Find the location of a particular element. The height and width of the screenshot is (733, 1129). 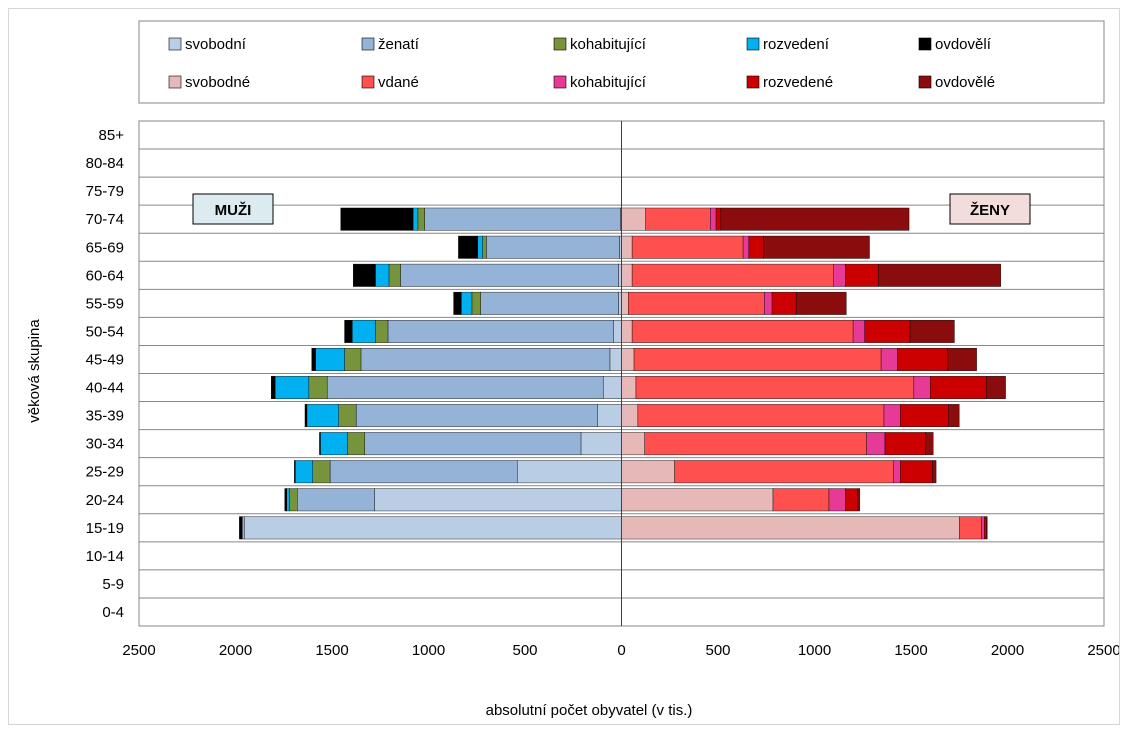

legend-label: svobodné is located at coordinates (217, 82).